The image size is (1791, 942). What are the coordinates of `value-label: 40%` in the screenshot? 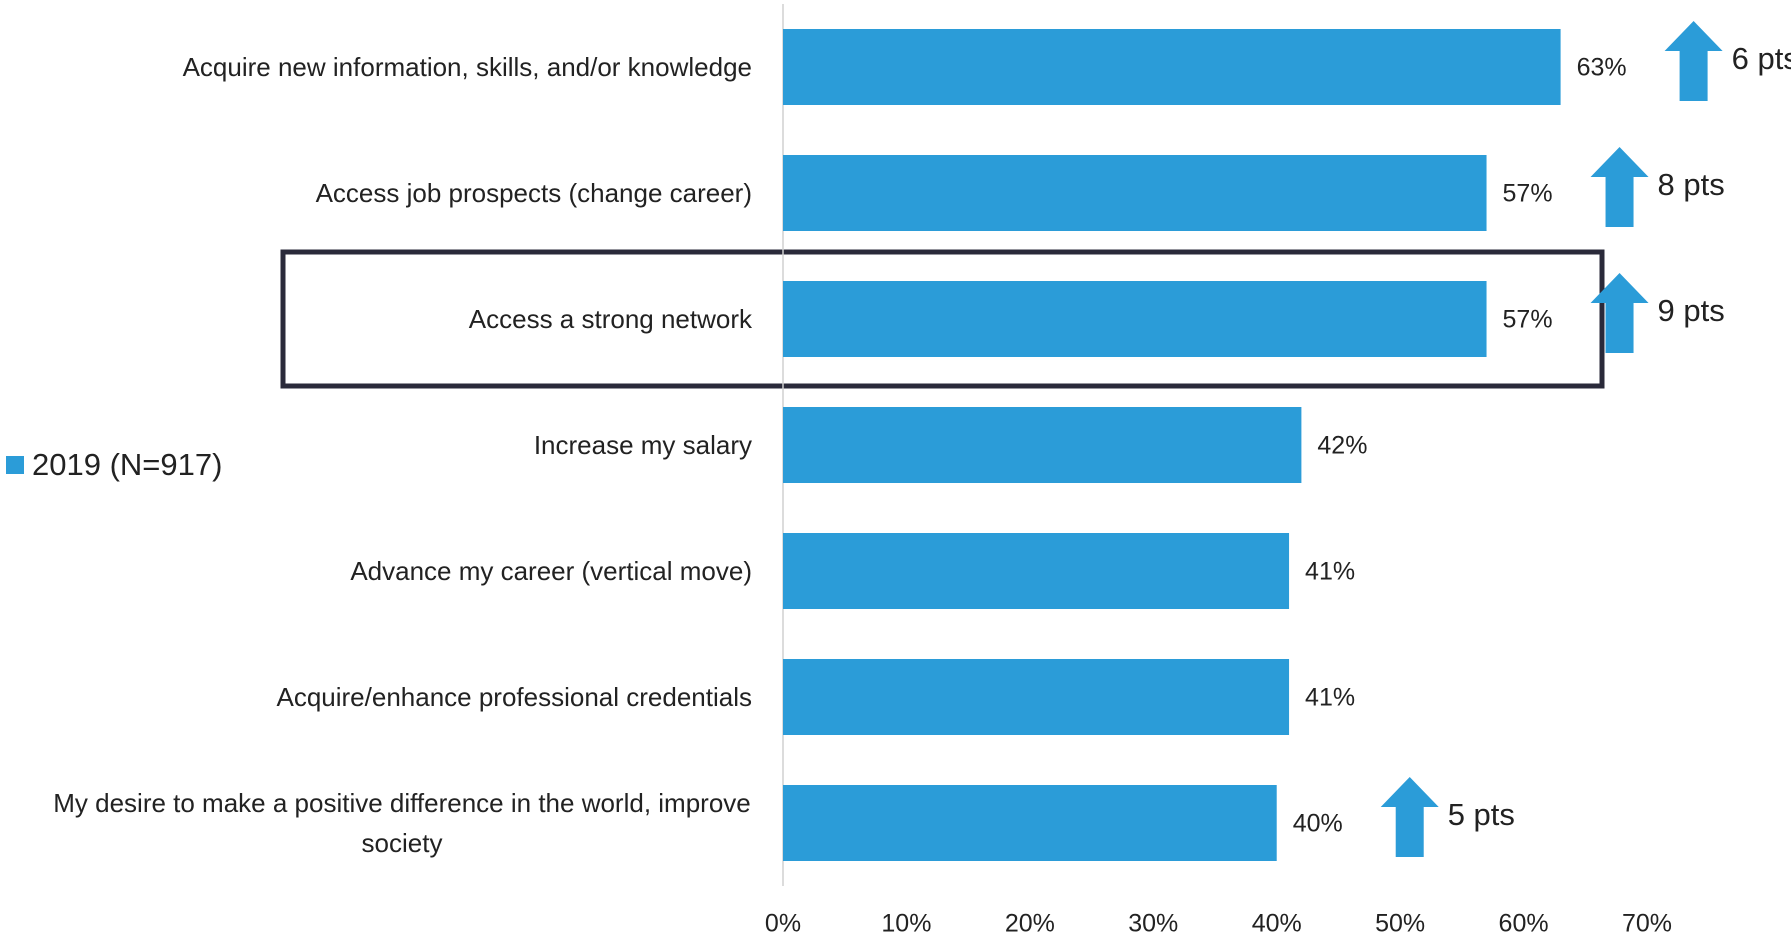 It's located at (1318, 824).